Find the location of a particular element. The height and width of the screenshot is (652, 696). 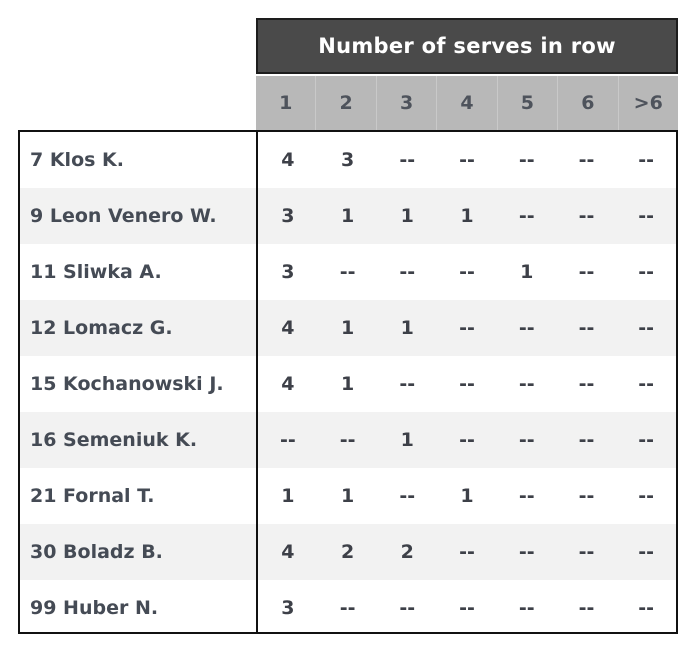

table-row: 30 Boladz B. 4 2 2 -- -- -- -- is located at coordinates (348, 552).